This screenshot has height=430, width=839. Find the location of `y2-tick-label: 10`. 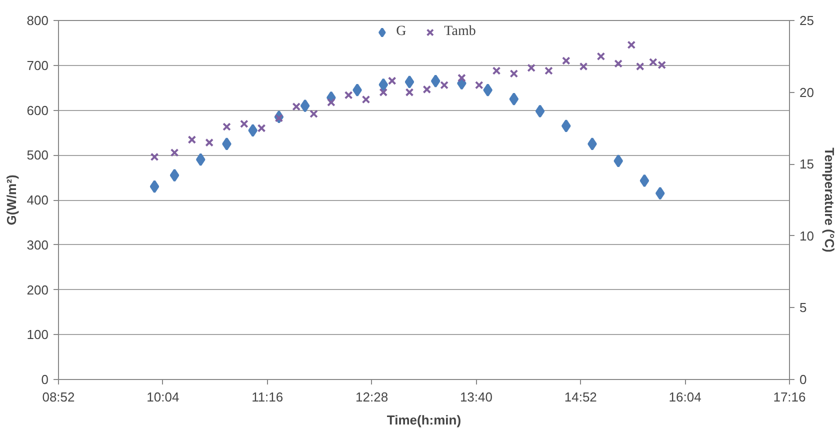

y2-tick-label: 10 is located at coordinates (807, 236).